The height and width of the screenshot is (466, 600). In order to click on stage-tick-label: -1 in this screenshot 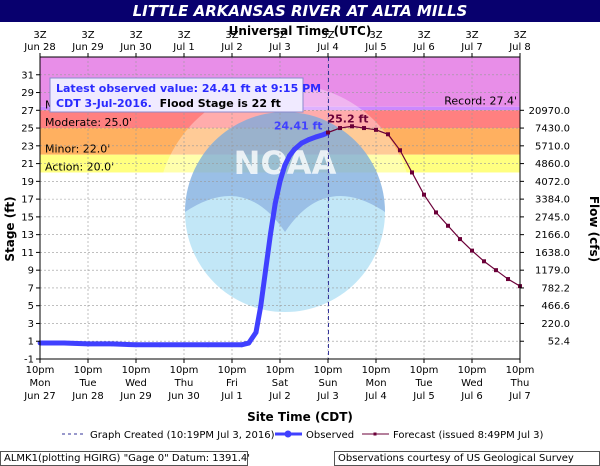, I will do `click(29, 360)`.